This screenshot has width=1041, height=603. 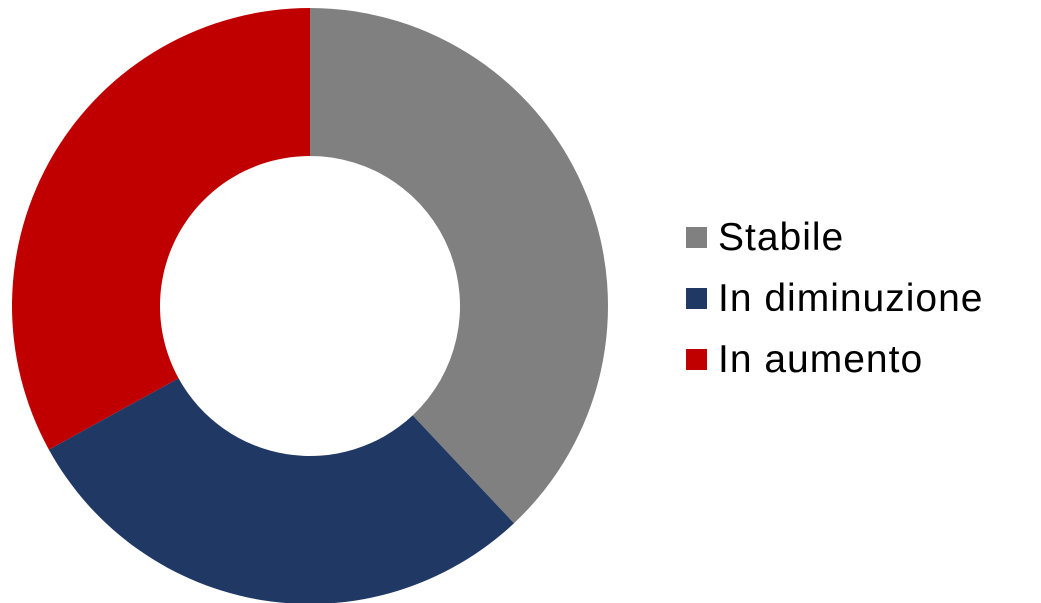 I want to click on legend-item: In diminuzione, so click(x=834, y=298).